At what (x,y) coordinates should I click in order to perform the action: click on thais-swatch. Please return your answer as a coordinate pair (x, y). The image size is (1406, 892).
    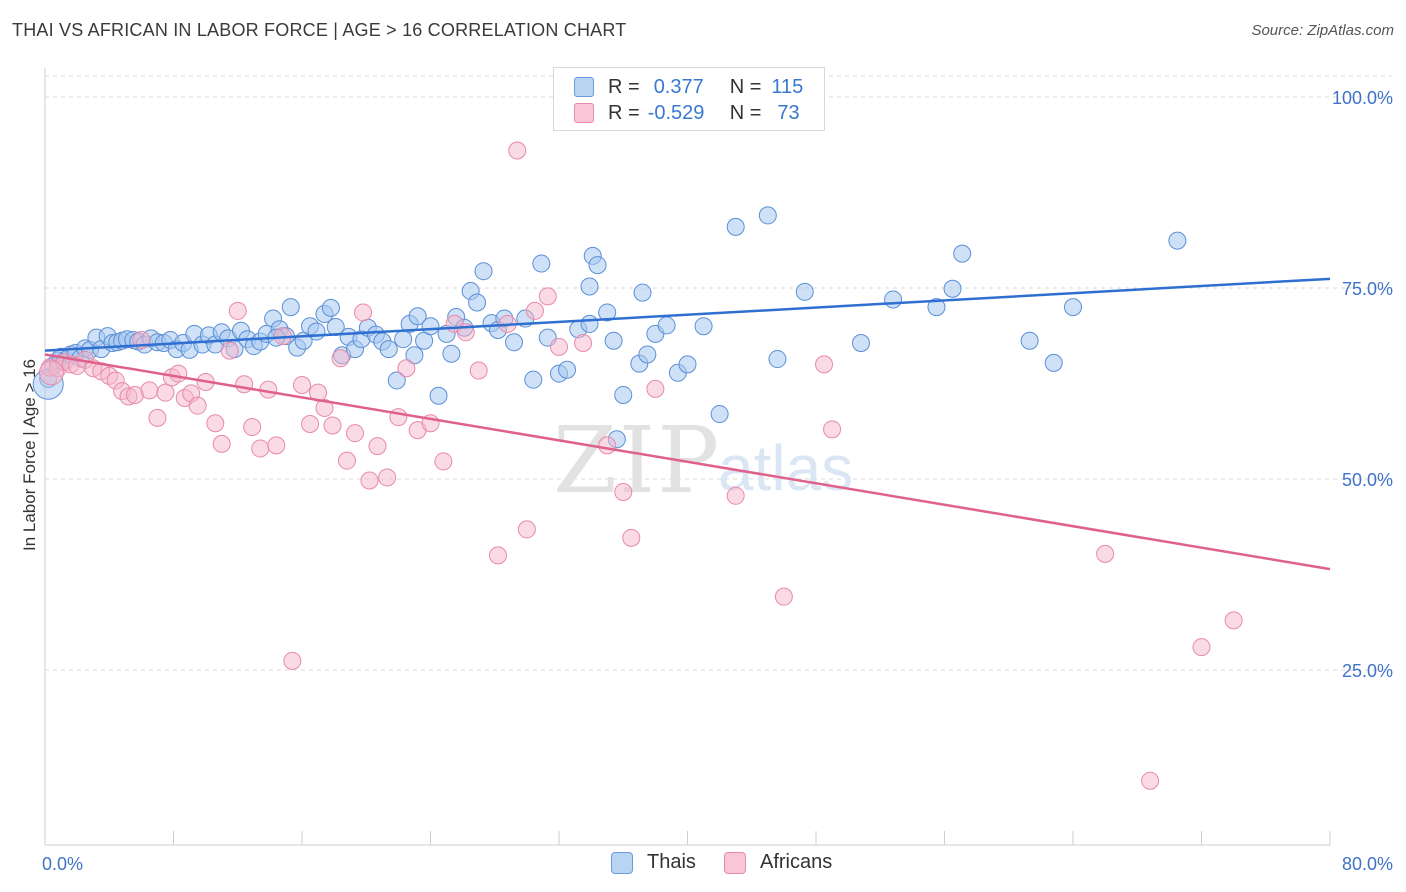
    Looking at the image, I should click on (584, 87).